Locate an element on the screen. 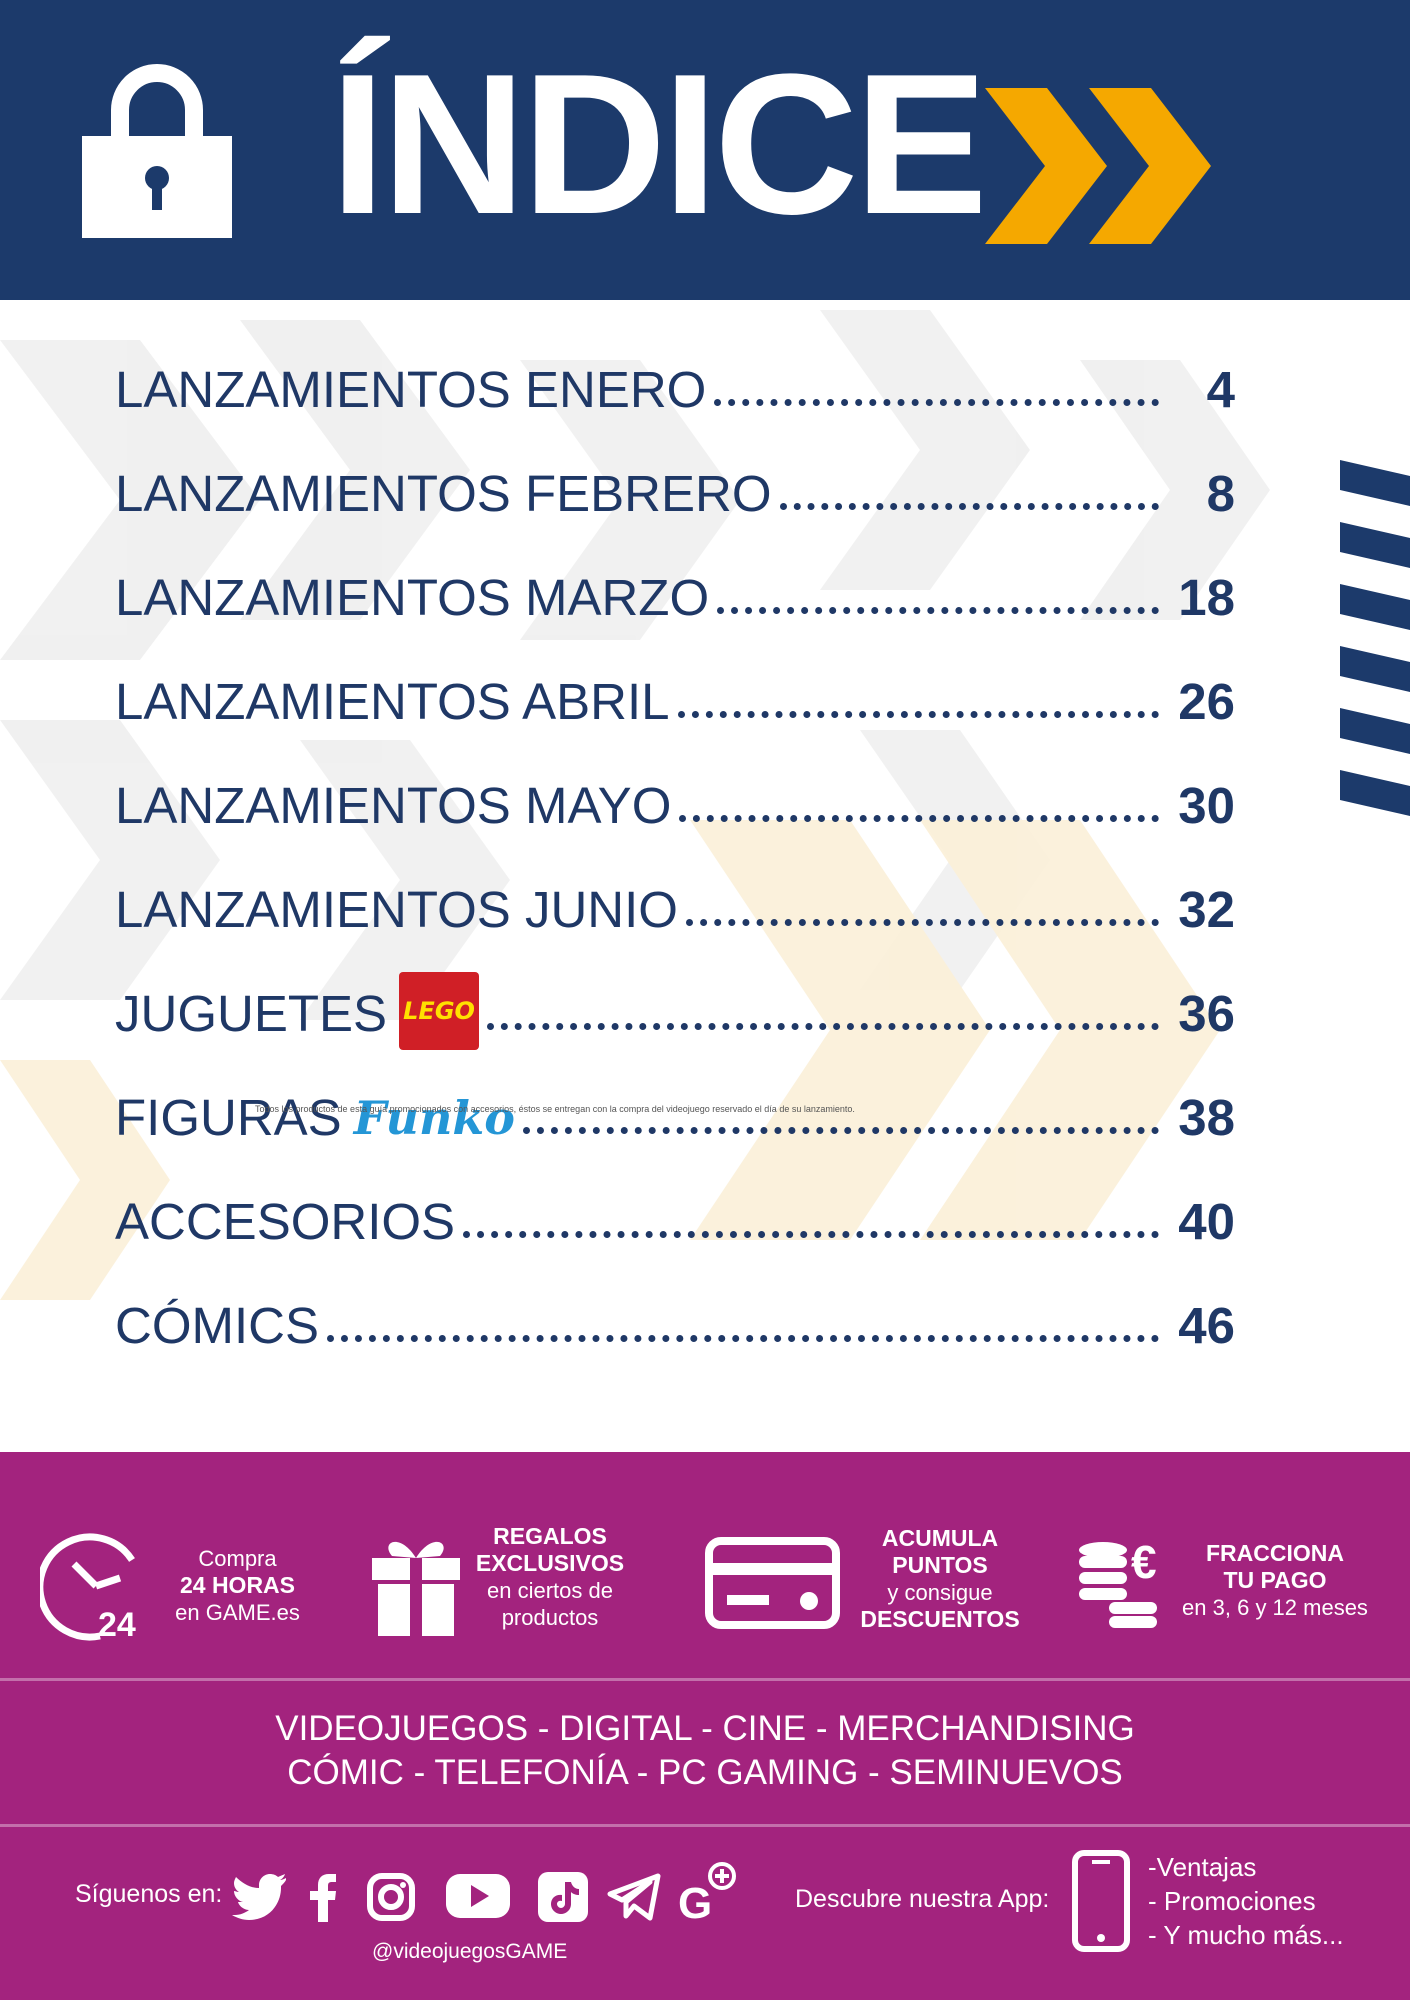  svg-text: 24 is located at coordinates (117, 1624).